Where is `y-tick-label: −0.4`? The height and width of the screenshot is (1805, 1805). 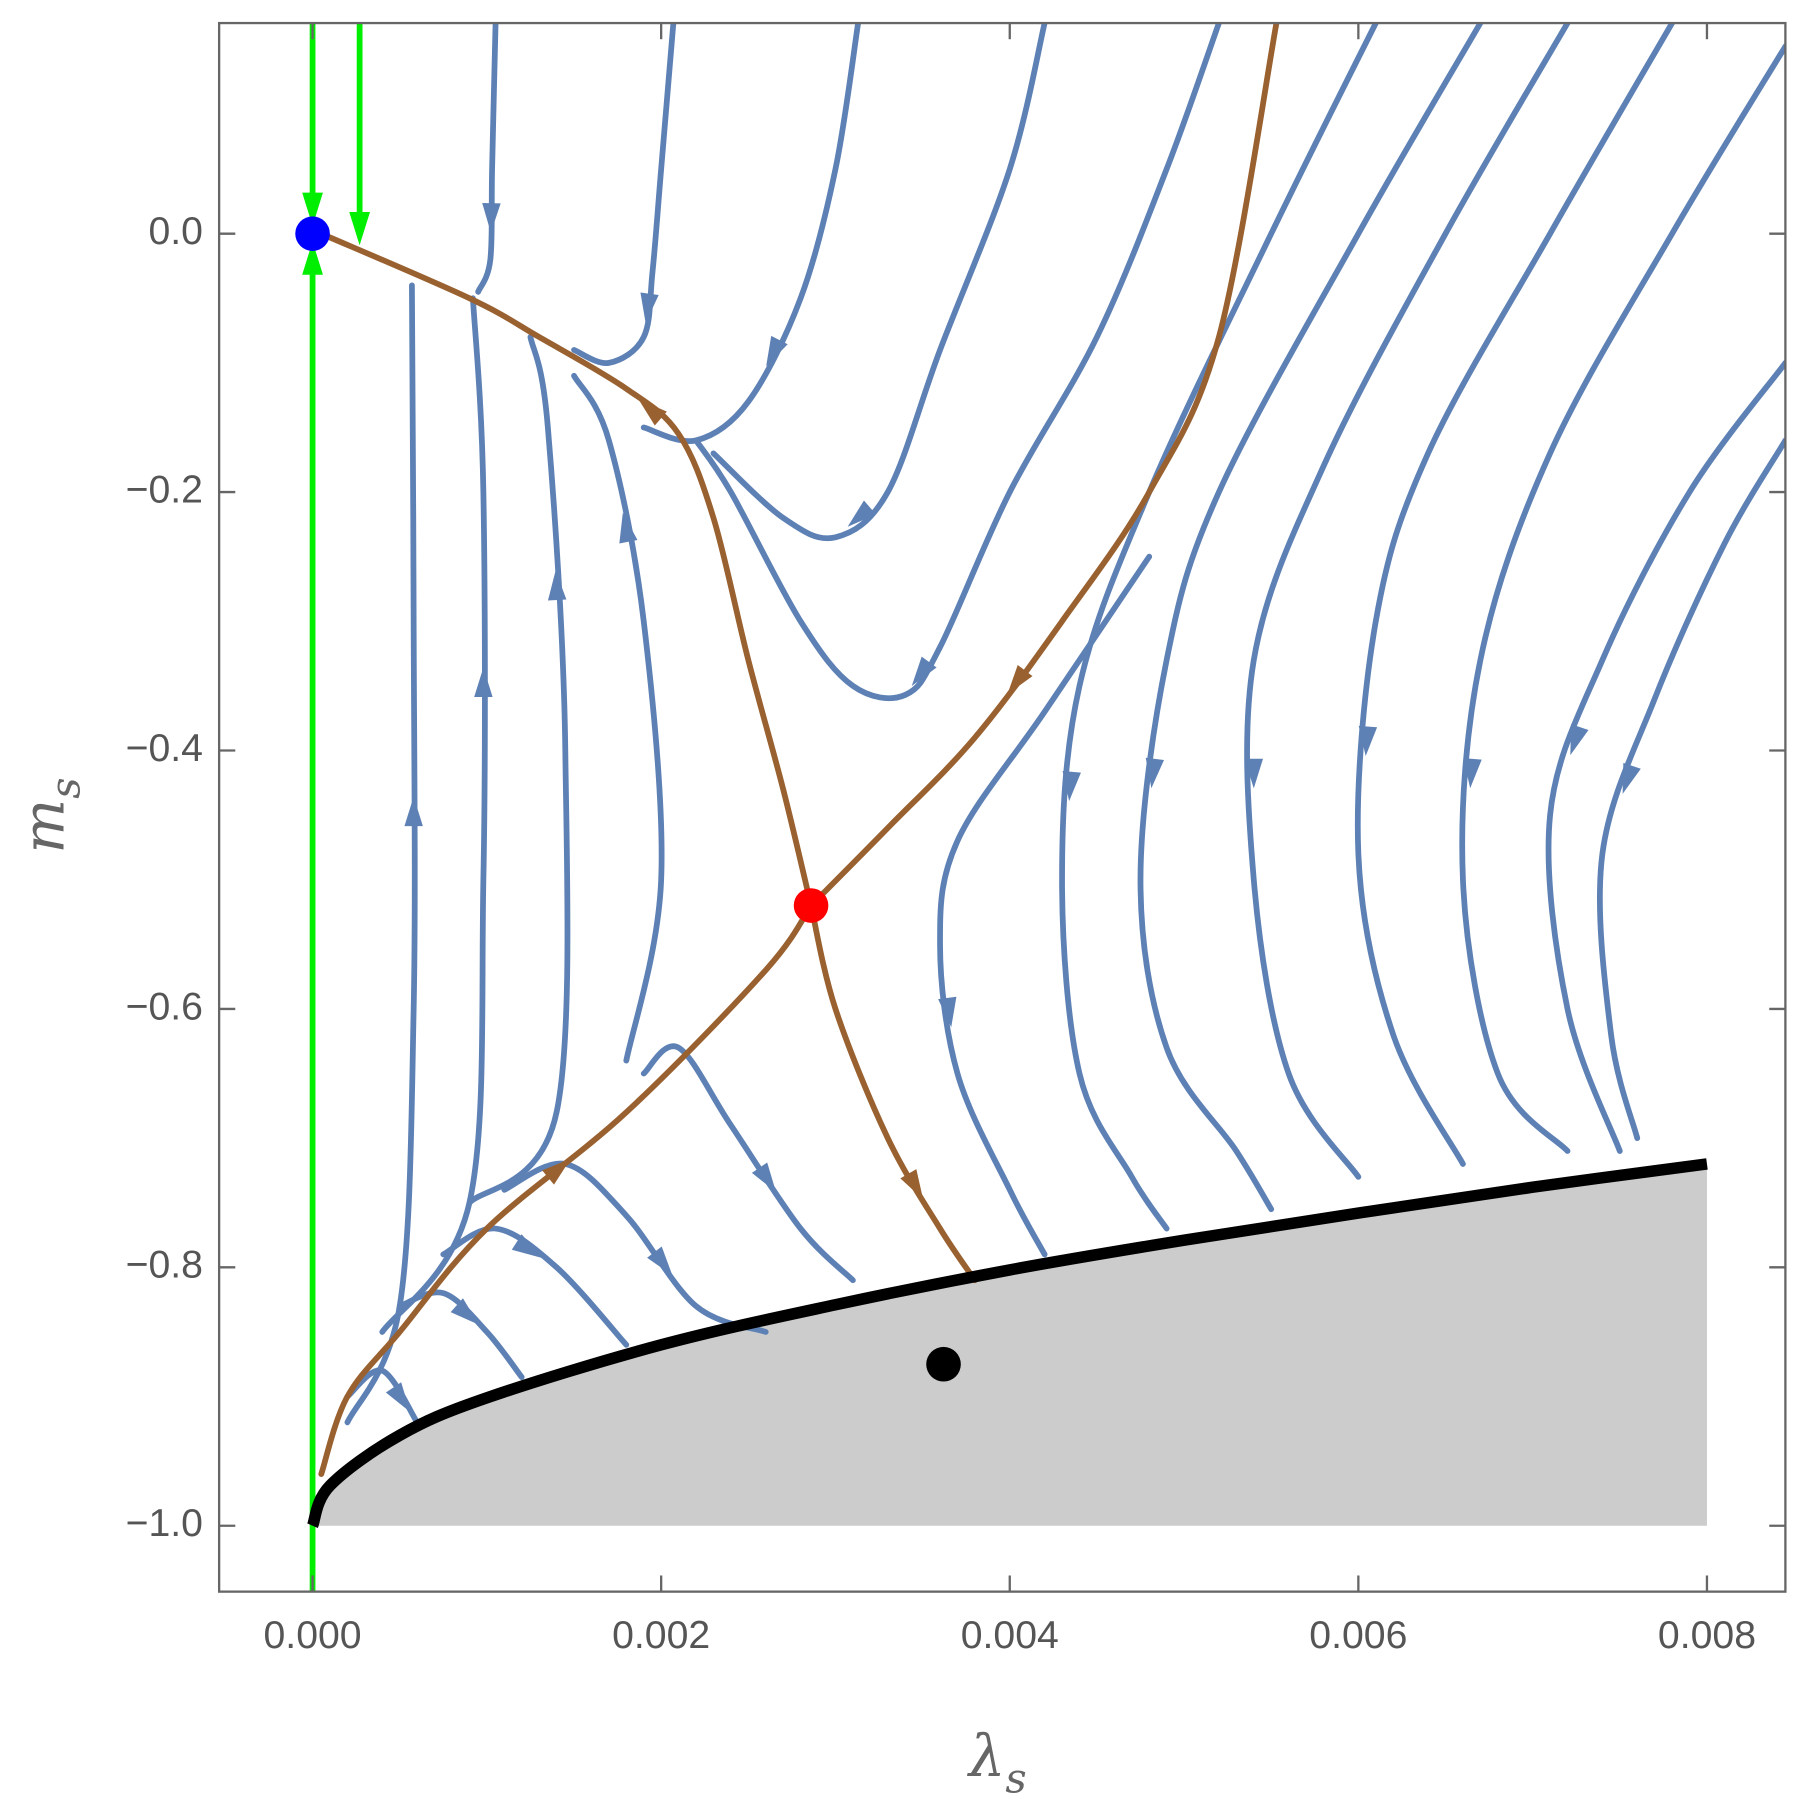
y-tick-label: −0.4 is located at coordinates (164, 748).